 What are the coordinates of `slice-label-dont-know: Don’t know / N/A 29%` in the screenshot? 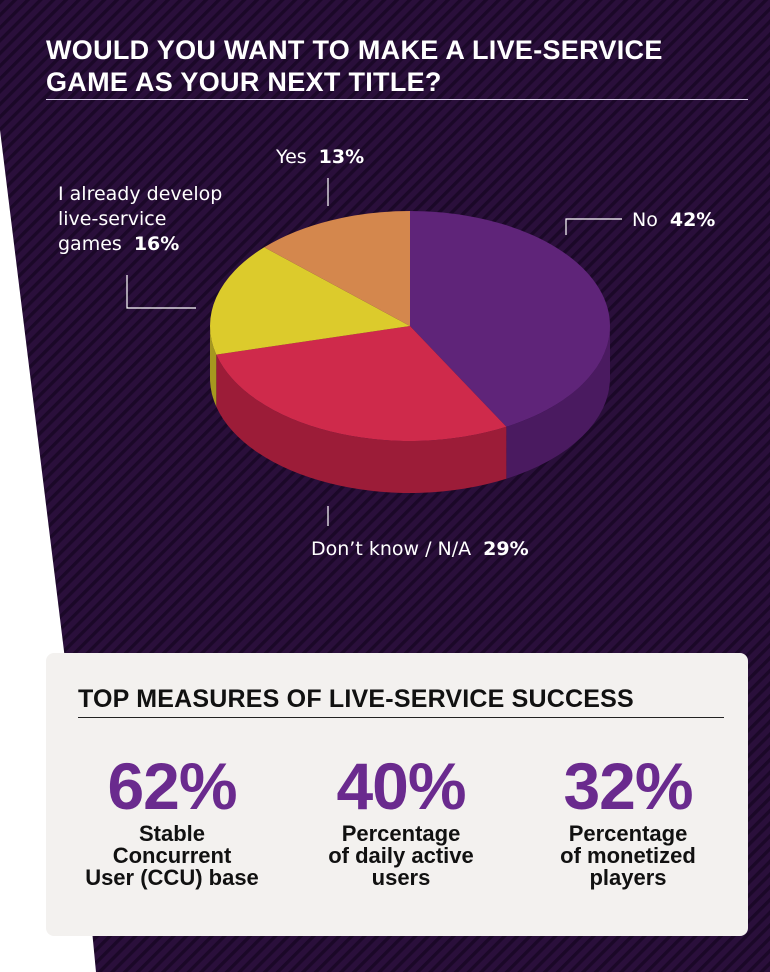 It's located at (420, 549).